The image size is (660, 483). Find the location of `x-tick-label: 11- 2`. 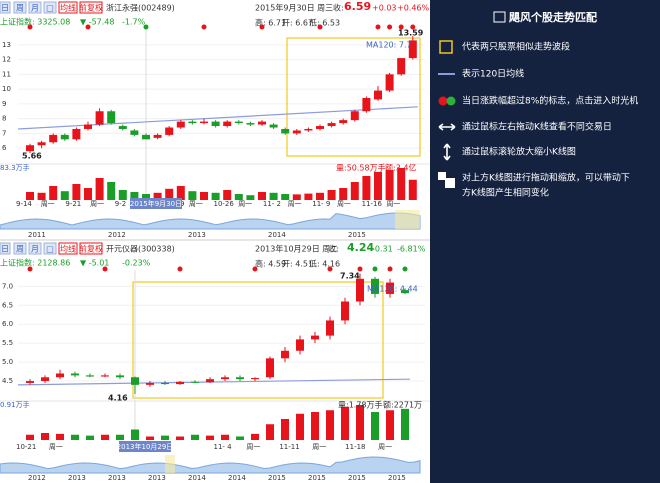

x-tick-label: 11- 2 is located at coordinates (272, 204).